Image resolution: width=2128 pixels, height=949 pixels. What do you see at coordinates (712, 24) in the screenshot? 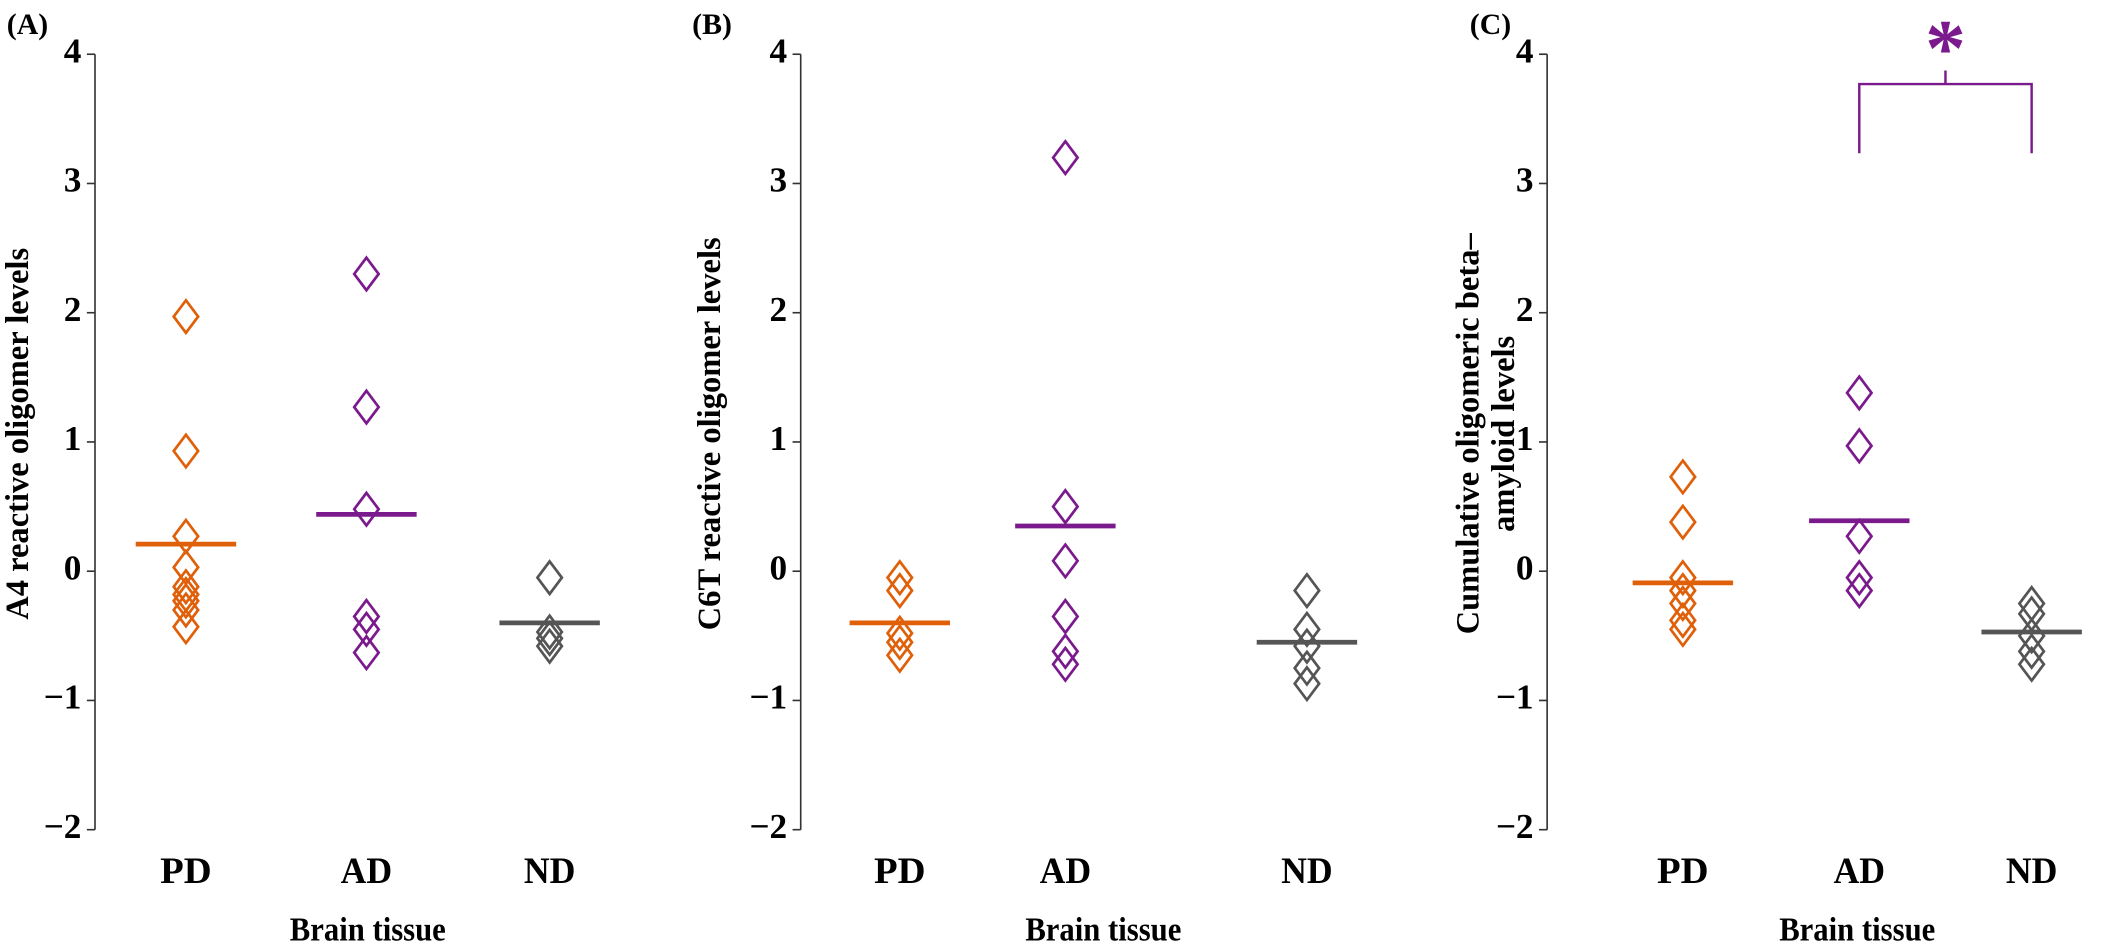
I see `panel-label: (B)` at bounding box center [712, 24].